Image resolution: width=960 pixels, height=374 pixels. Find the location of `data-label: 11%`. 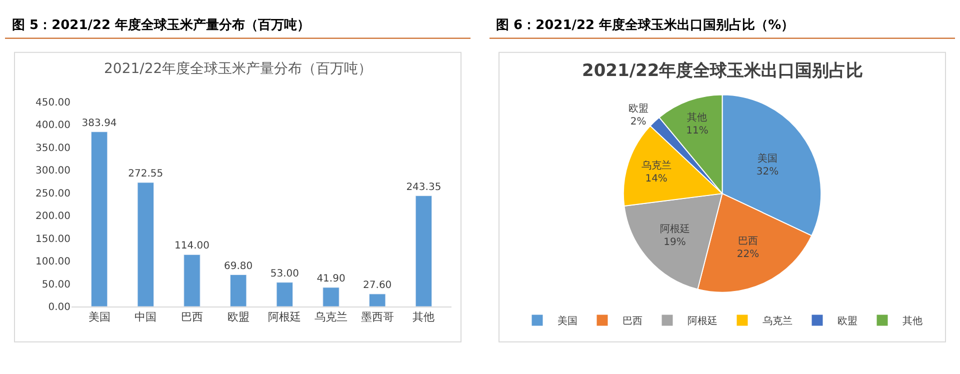

data-label: 11% is located at coordinates (697, 131).